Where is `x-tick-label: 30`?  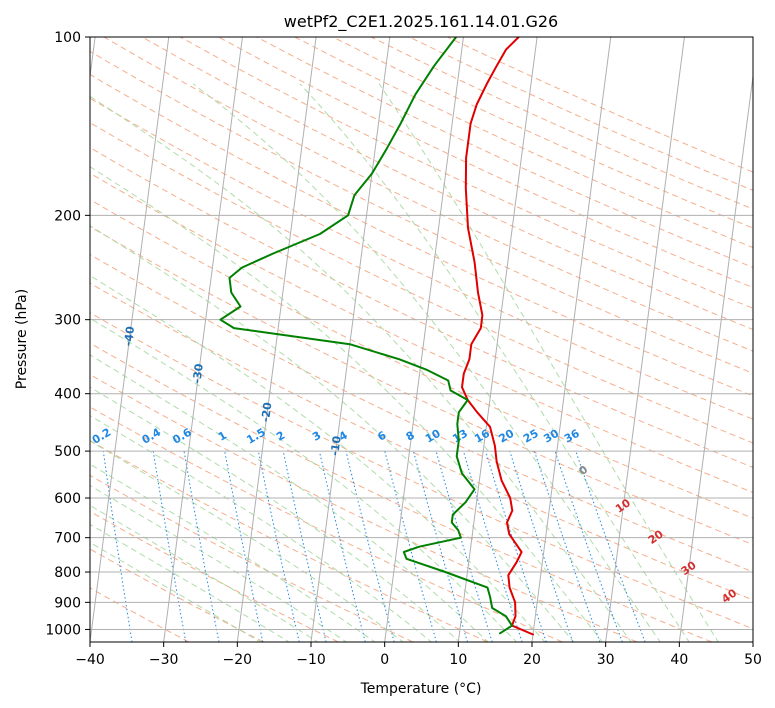 x-tick-label: 30 is located at coordinates (606, 660).